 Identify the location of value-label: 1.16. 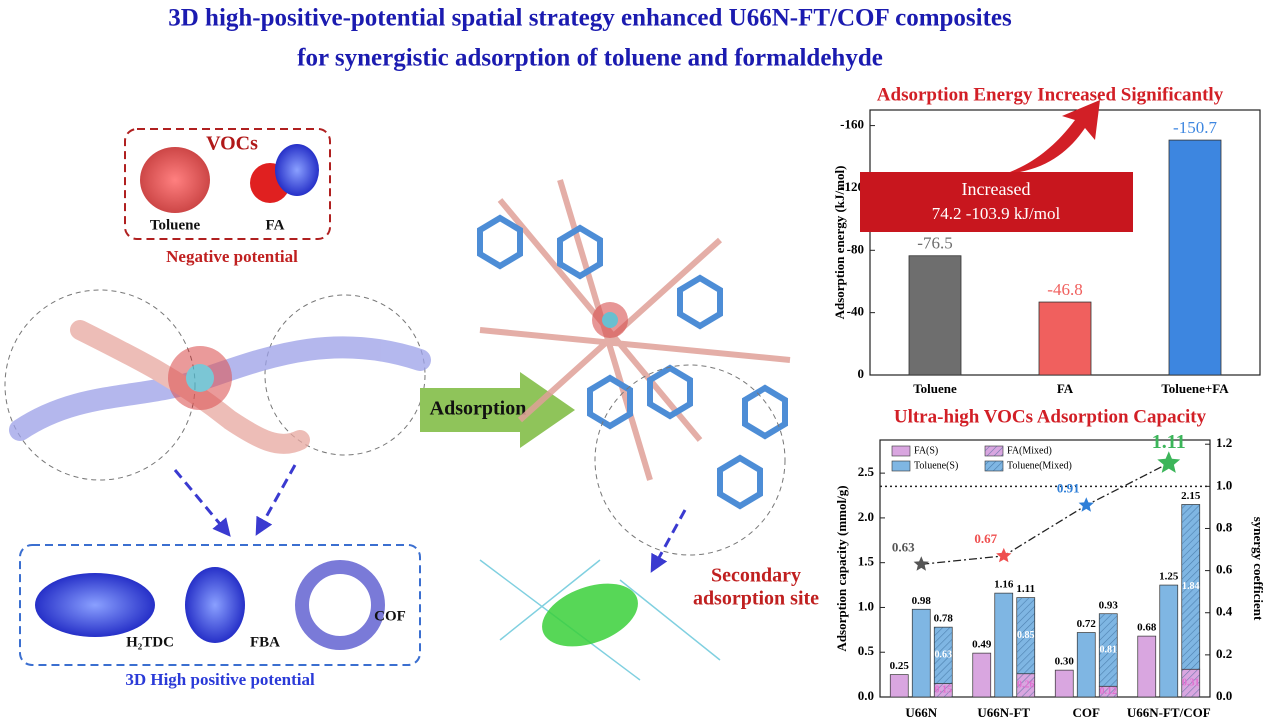
(1004, 585).